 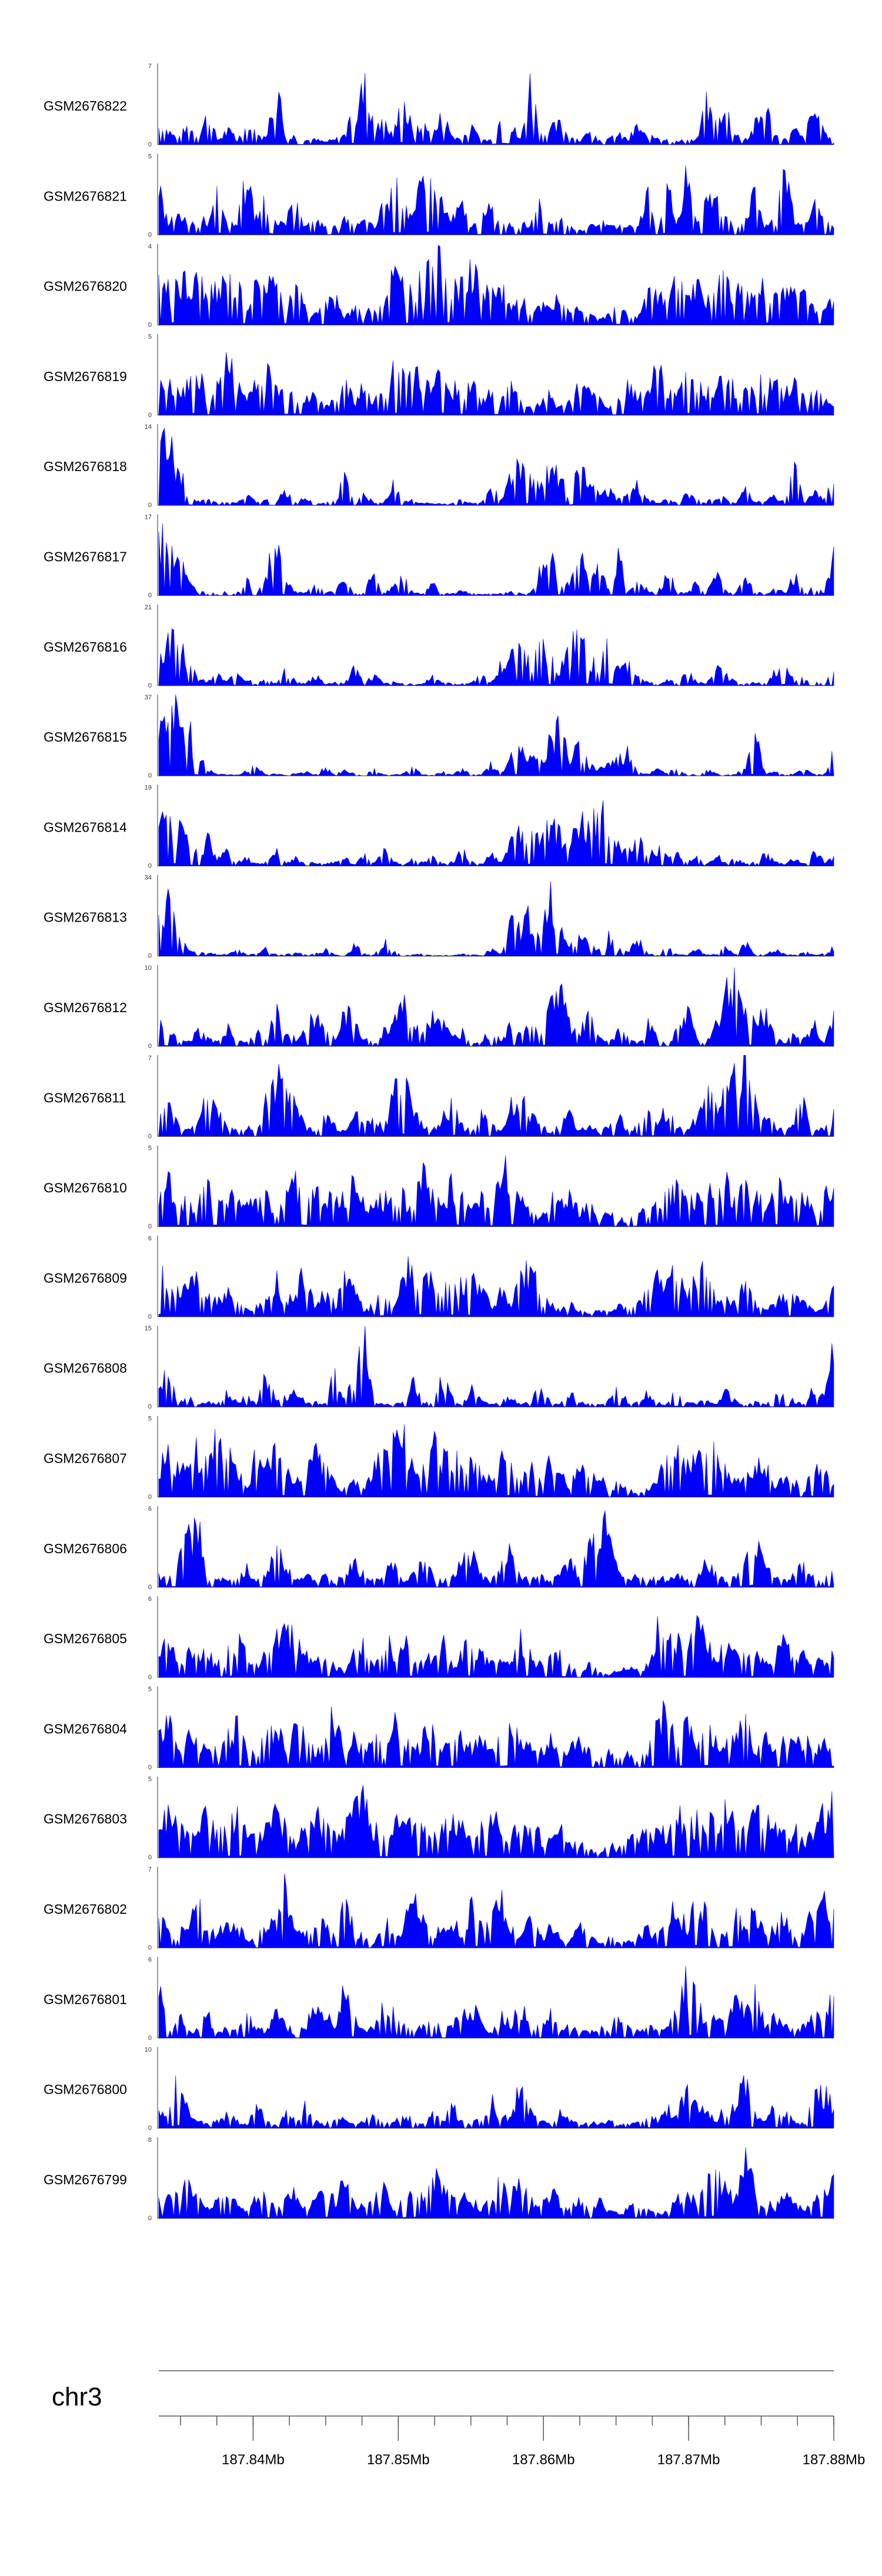 What do you see at coordinates (77, 2397) in the screenshot?
I see `chromosome-label: chr3` at bounding box center [77, 2397].